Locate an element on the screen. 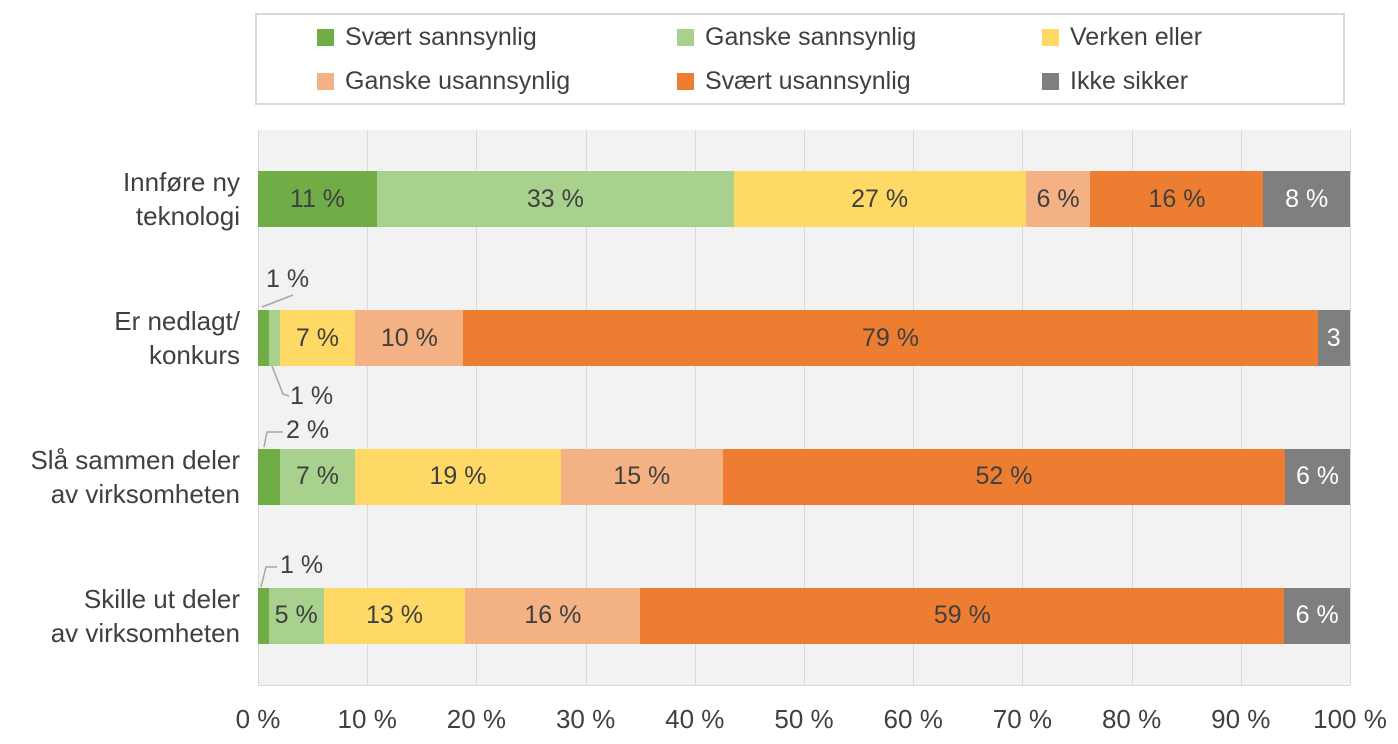 Image resolution: width=1398 pixels, height=744 pixels. segment-value-label: 19 % is located at coordinates (458, 476).